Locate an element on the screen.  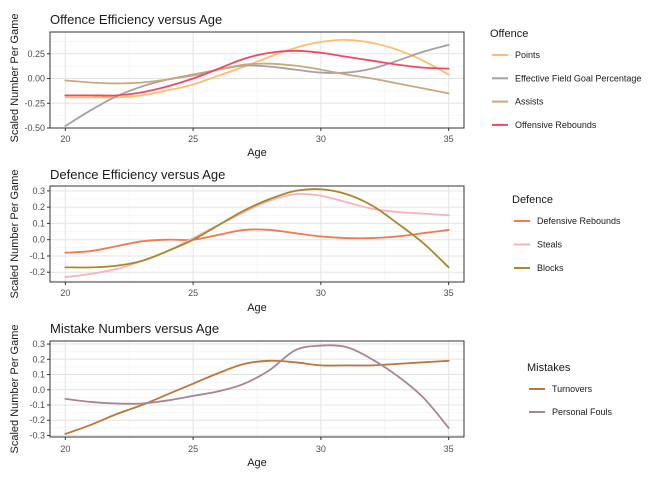
legend-title: Defence is located at coordinates (532, 200).